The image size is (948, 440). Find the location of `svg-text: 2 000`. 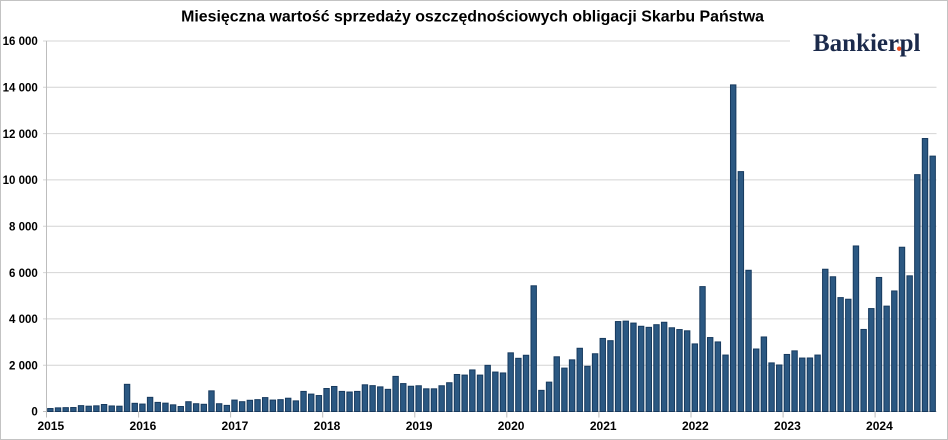

svg-text: 2 000 is located at coordinates (23, 366).